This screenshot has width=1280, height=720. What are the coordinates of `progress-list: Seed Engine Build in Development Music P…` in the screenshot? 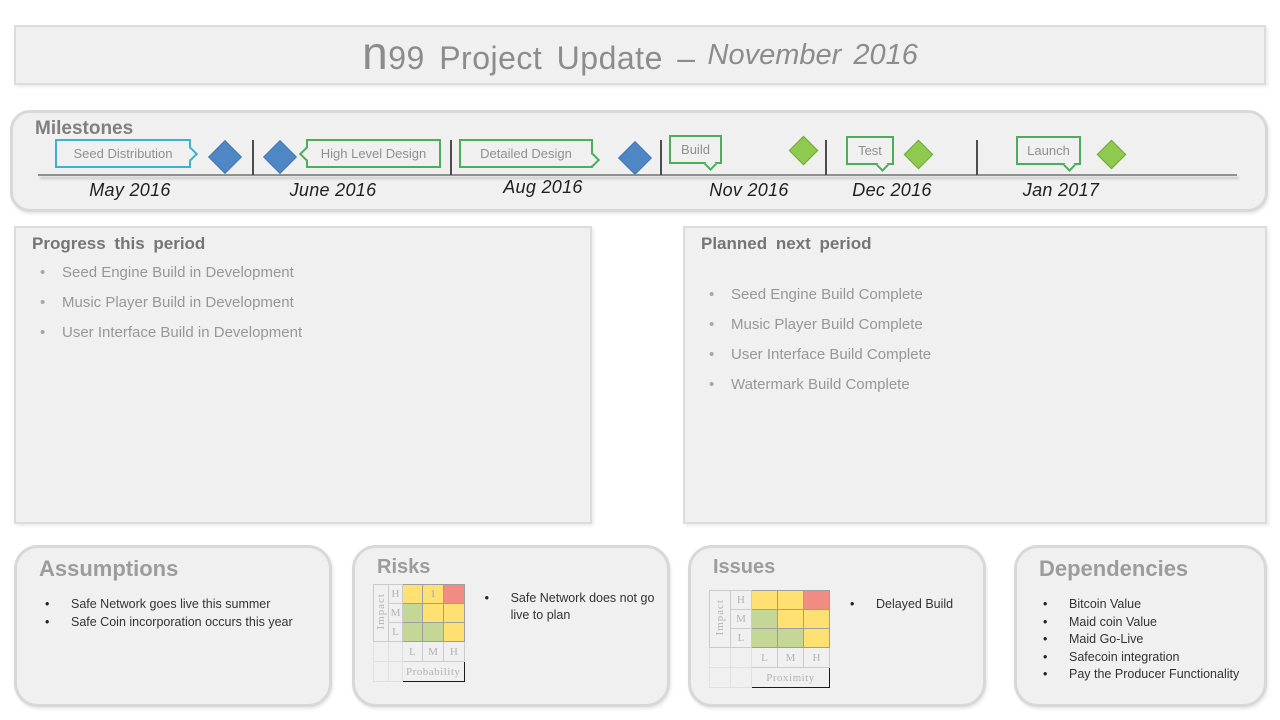 It's located at (304, 309).